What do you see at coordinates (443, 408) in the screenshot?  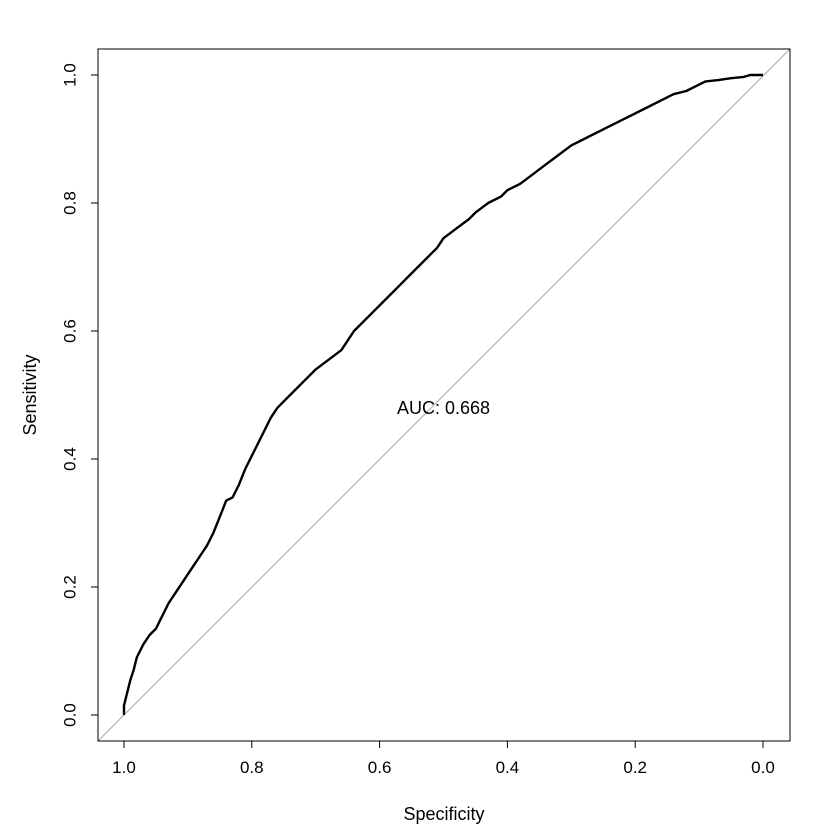 I see `auc-annotation: AUC: 0.668` at bounding box center [443, 408].